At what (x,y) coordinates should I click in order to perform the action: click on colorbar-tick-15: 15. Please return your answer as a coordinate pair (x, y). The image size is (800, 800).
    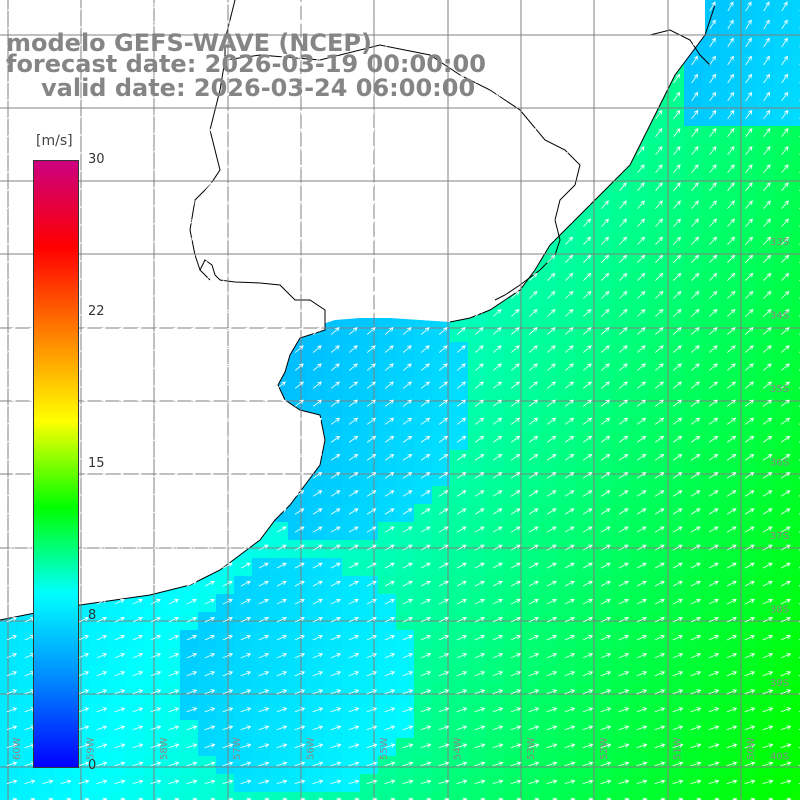
    Looking at the image, I should click on (96, 463).